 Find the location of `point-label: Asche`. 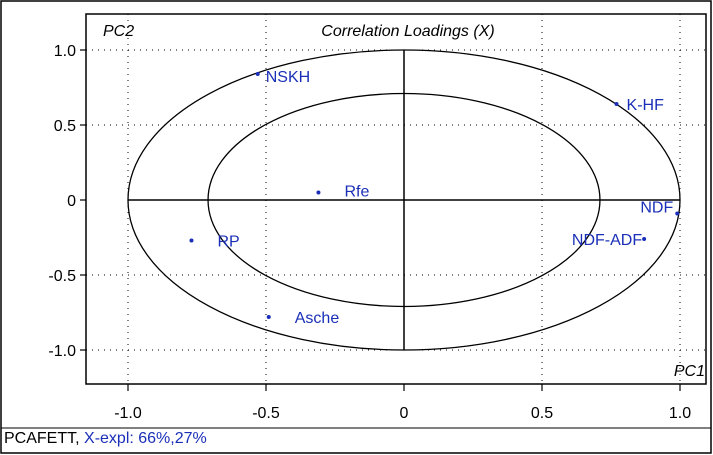

point-label: Asche is located at coordinates (317, 318).